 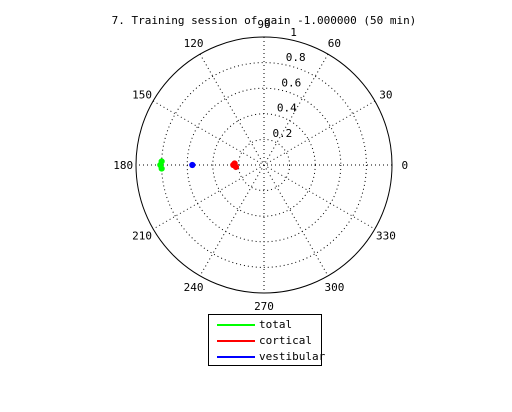 What do you see at coordinates (276, 324) in the screenshot?
I see `legend-label-total: total` at bounding box center [276, 324].